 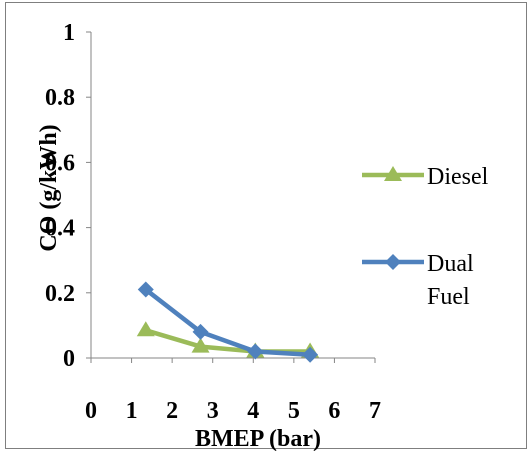 I want to click on y-tick-labels: 0 0.2 0.4 0.6 0.8 1, so click(x=60, y=196).